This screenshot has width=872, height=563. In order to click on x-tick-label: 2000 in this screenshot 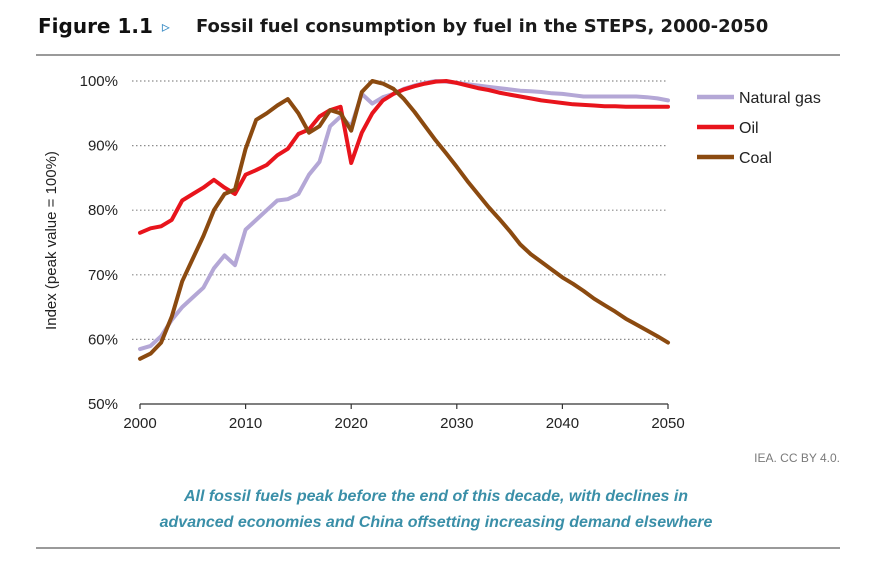, I will do `click(139, 423)`.